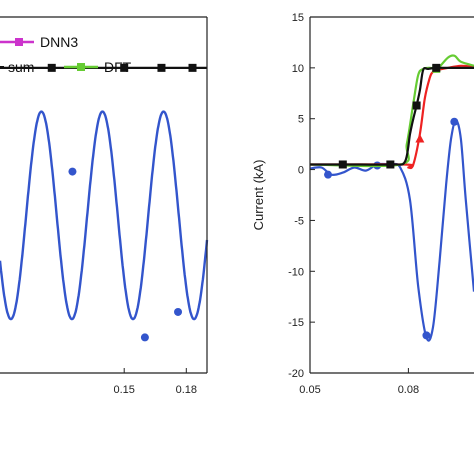  Describe the element at coordinates (66, 54) in the screenshot. I see `legend: DNN3 sum DFT` at that location.